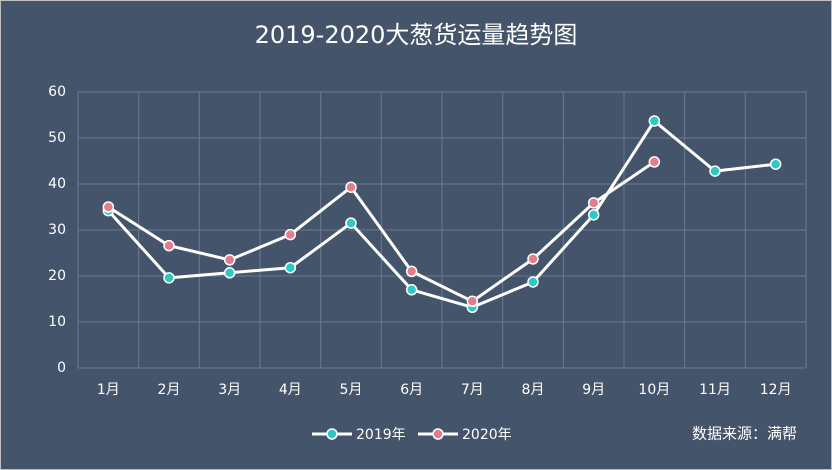  Describe the element at coordinates (381, 435) in the screenshot. I see `legend-label: 2019年` at that location.